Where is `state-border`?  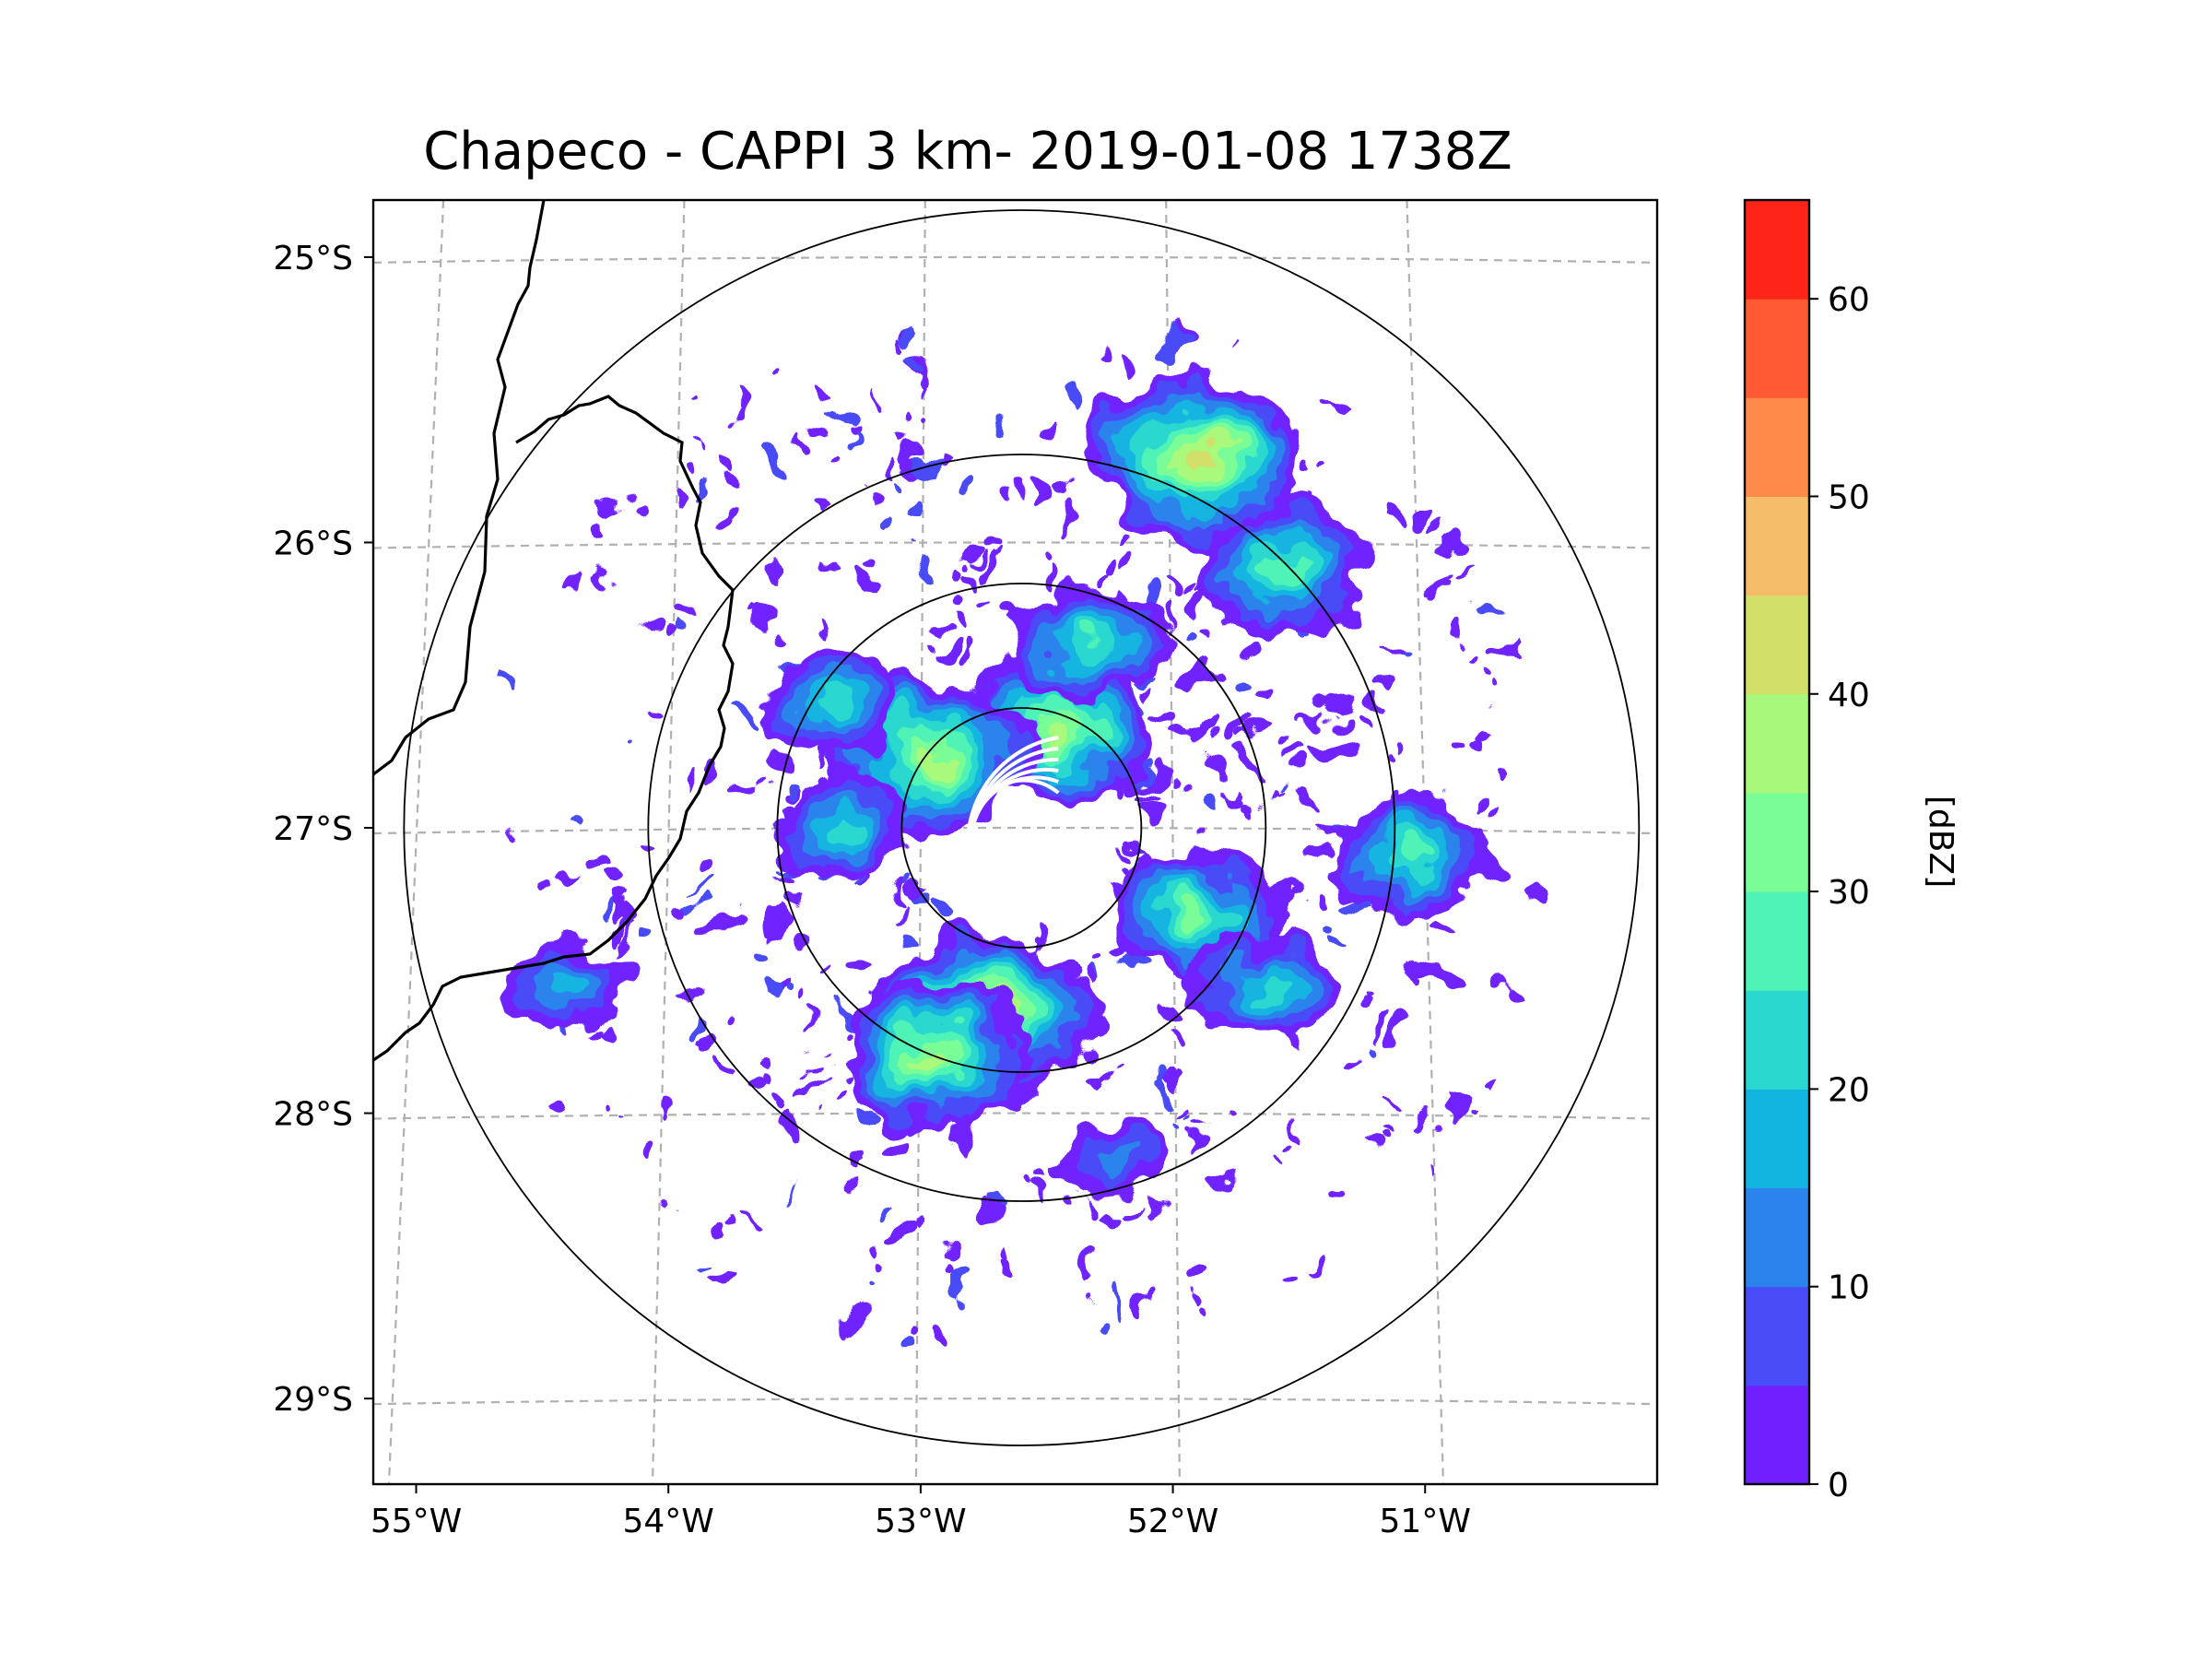
state-border is located at coordinates (554, 728).